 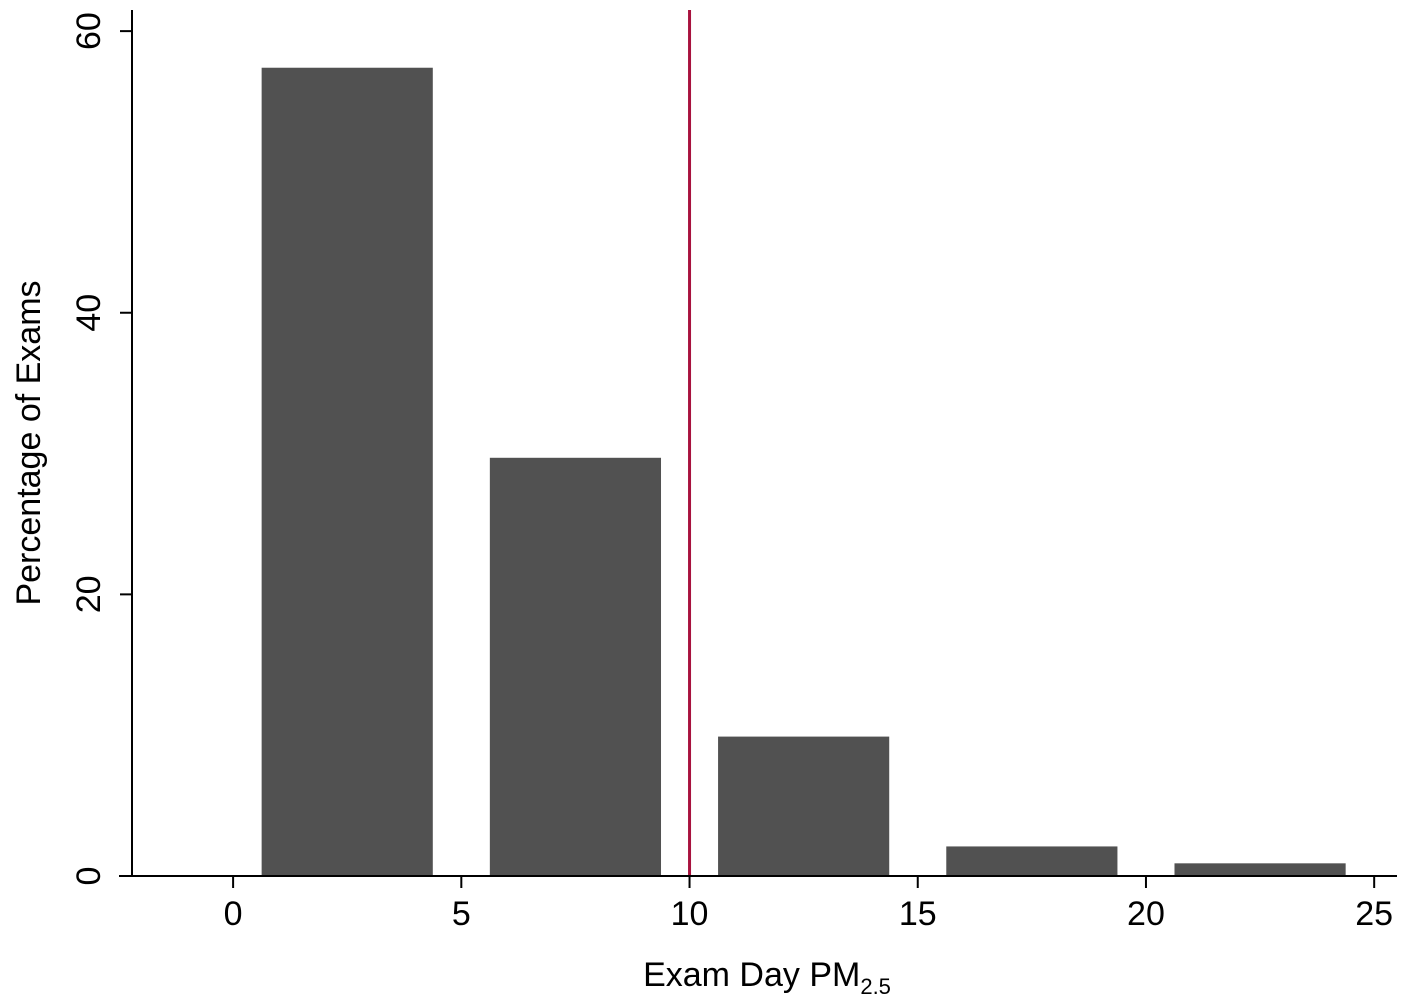 I want to click on x-tick-label: 15, so click(x=918, y=914).